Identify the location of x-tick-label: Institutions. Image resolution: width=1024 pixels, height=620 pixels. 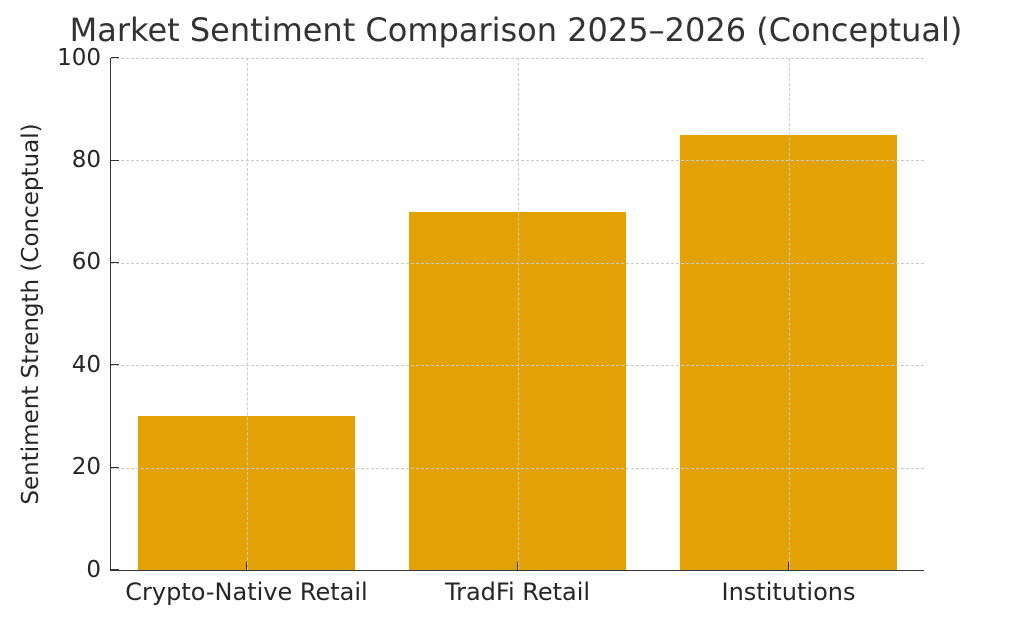
(788, 592).